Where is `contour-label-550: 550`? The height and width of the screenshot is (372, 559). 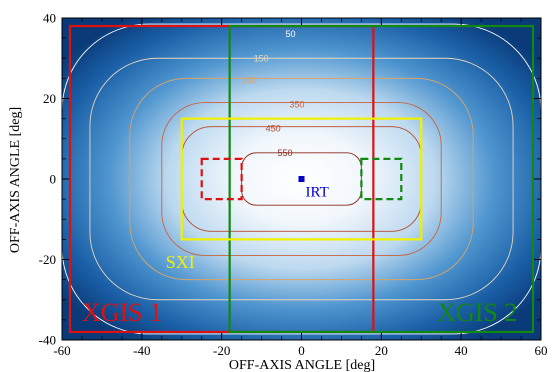 contour-label-550: 550 is located at coordinates (285, 153).